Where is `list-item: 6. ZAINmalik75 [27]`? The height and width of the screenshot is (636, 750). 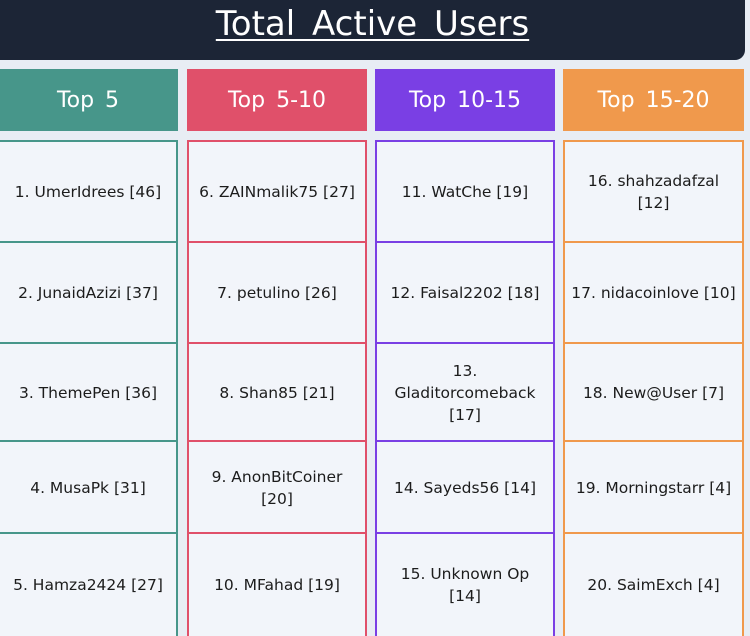
list-item: 6. ZAINmalik75 [27] is located at coordinates (277, 191).